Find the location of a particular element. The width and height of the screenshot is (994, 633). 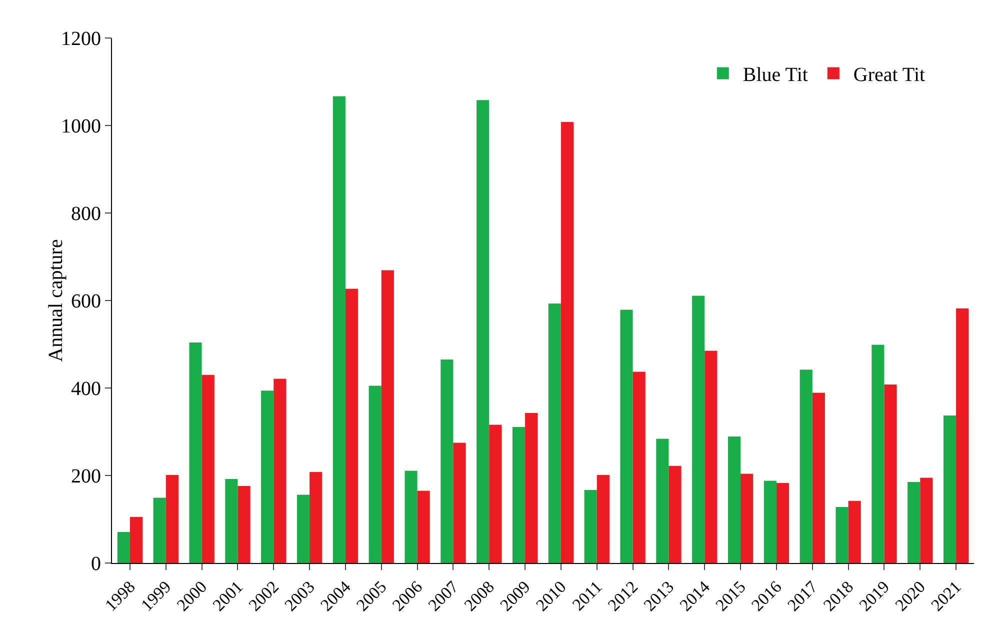

y-tick-label: 0 is located at coordinates (96, 564).